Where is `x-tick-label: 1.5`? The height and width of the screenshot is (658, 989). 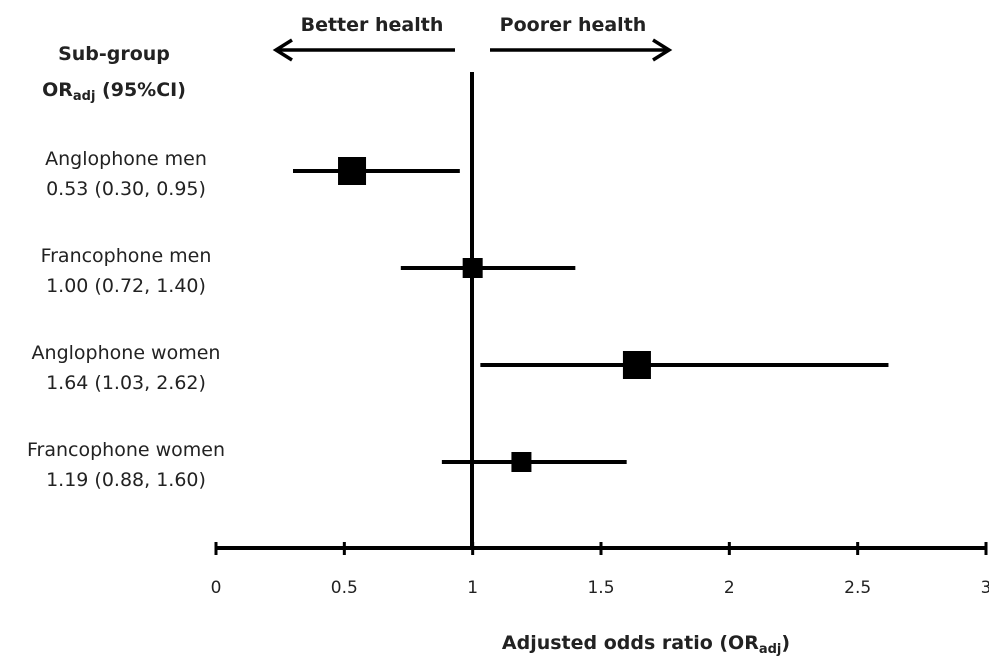
x-tick-label: 1.5 is located at coordinates (600, 588).